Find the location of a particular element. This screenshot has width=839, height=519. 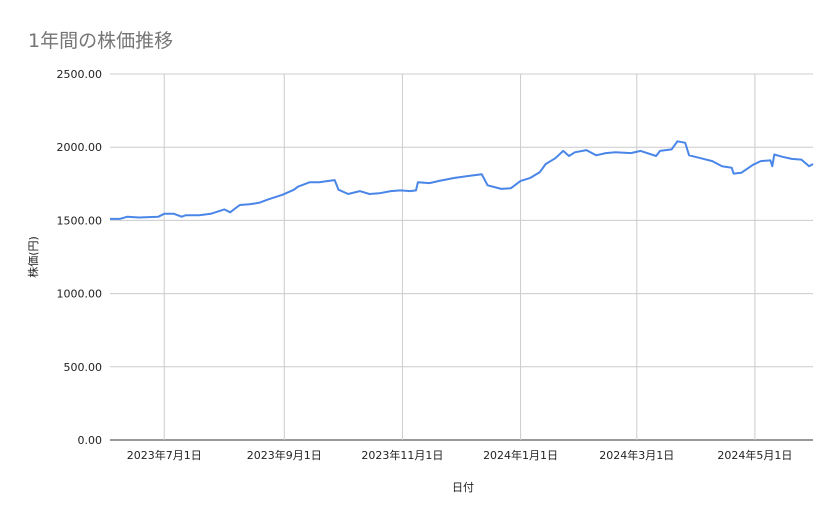

y-tick-label: 2000.00 is located at coordinates (80, 147).